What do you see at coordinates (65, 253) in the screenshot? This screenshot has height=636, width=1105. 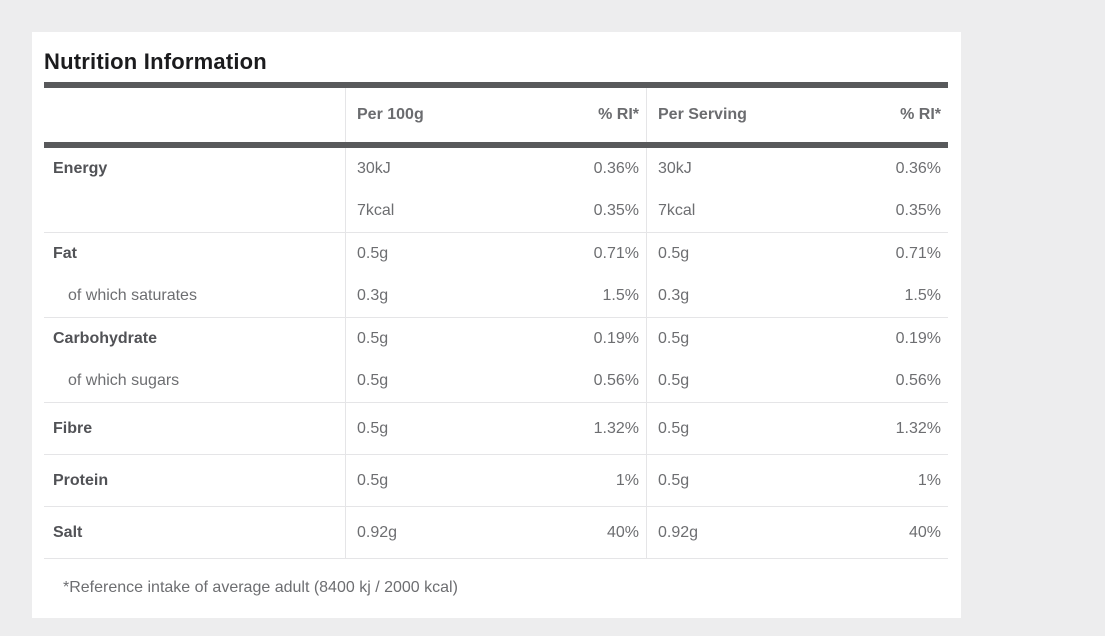 I see `nutrient-label: Fat` at bounding box center [65, 253].